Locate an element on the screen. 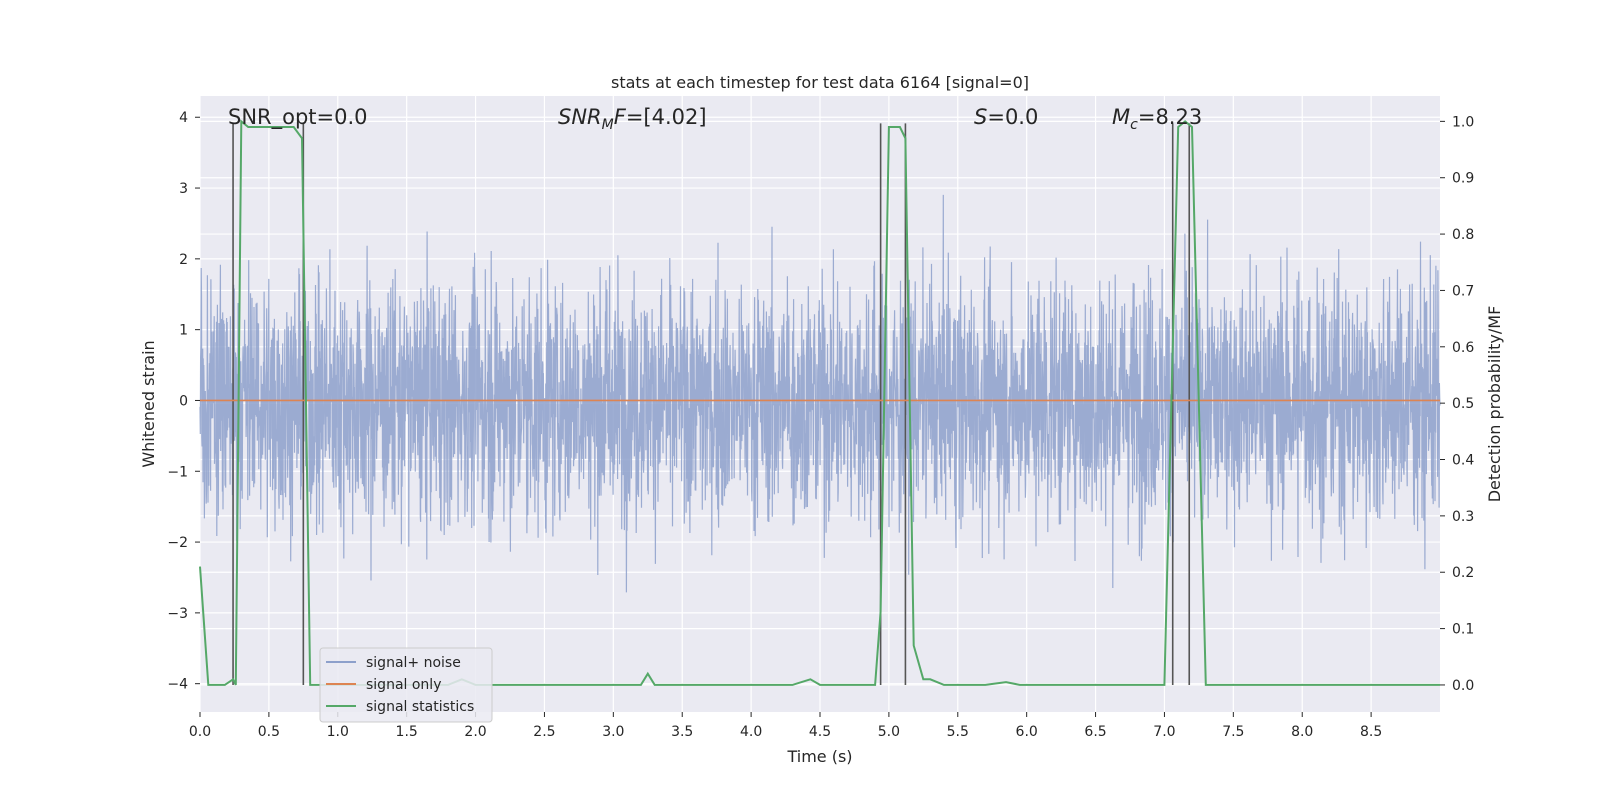 This screenshot has width=1600, height=800. y-tick-label: 0 is located at coordinates (183, 401).